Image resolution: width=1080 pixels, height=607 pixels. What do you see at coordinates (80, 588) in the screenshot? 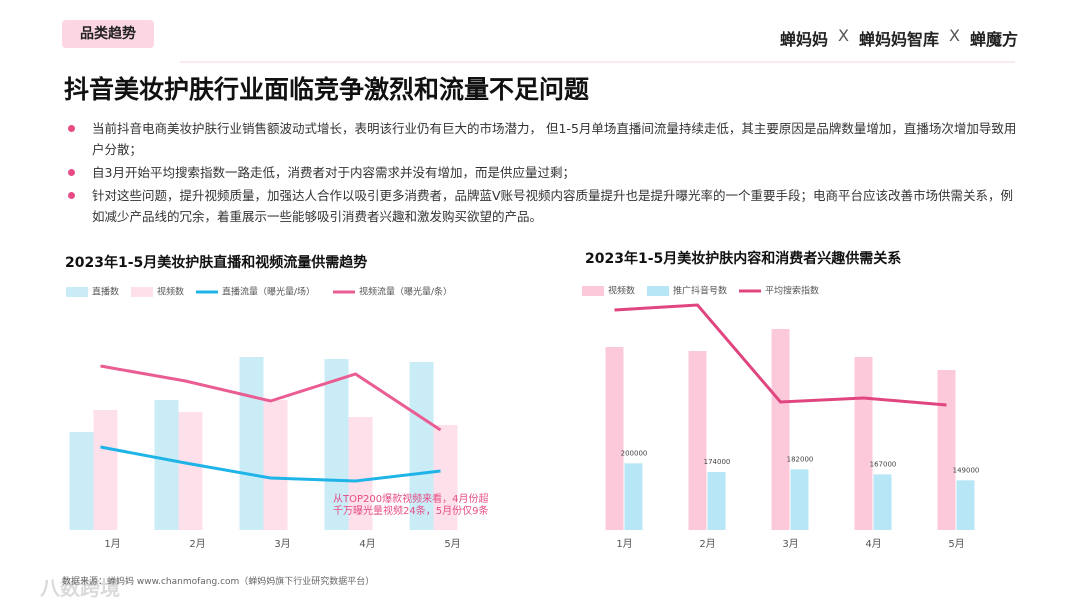
I see `watermark: 八数跨境` at bounding box center [80, 588].